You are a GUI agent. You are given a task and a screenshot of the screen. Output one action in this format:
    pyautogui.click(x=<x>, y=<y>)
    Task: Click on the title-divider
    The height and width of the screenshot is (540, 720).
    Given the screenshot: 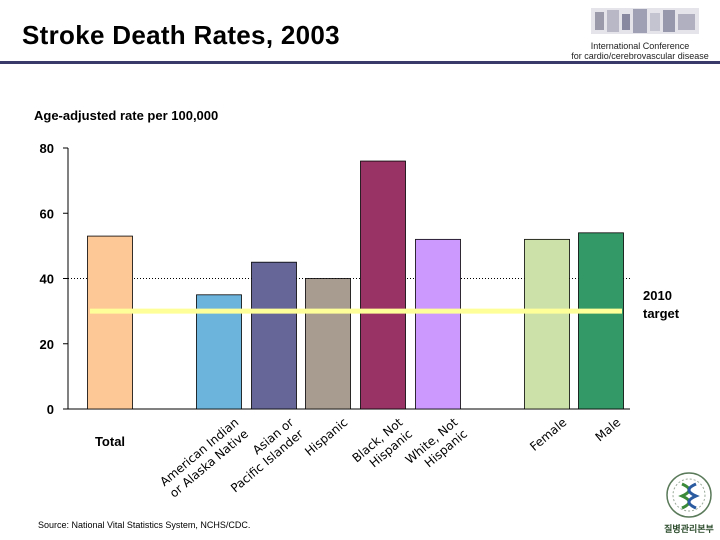 What is the action you would take?
    pyautogui.click(x=360, y=62)
    